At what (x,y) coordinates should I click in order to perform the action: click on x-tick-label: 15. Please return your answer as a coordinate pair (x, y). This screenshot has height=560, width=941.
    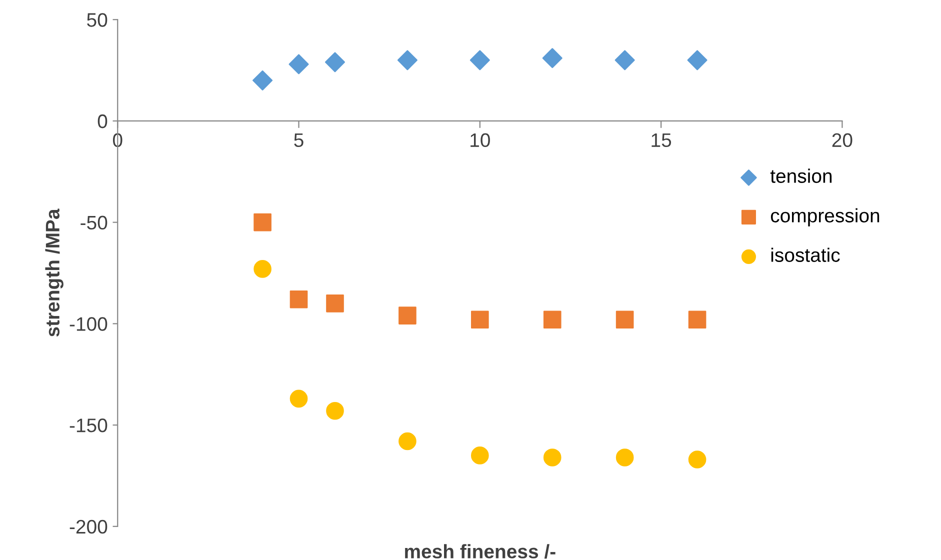
    Looking at the image, I should click on (662, 140).